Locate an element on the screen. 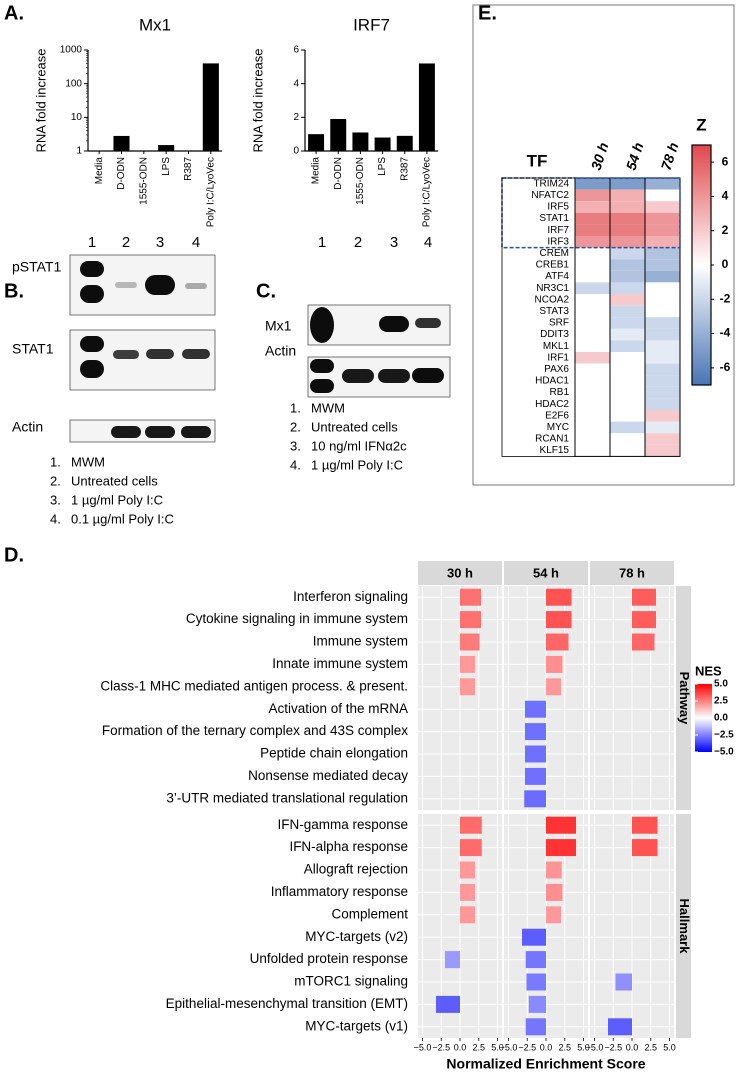  facet-label: 54 h is located at coordinates (546, 572).